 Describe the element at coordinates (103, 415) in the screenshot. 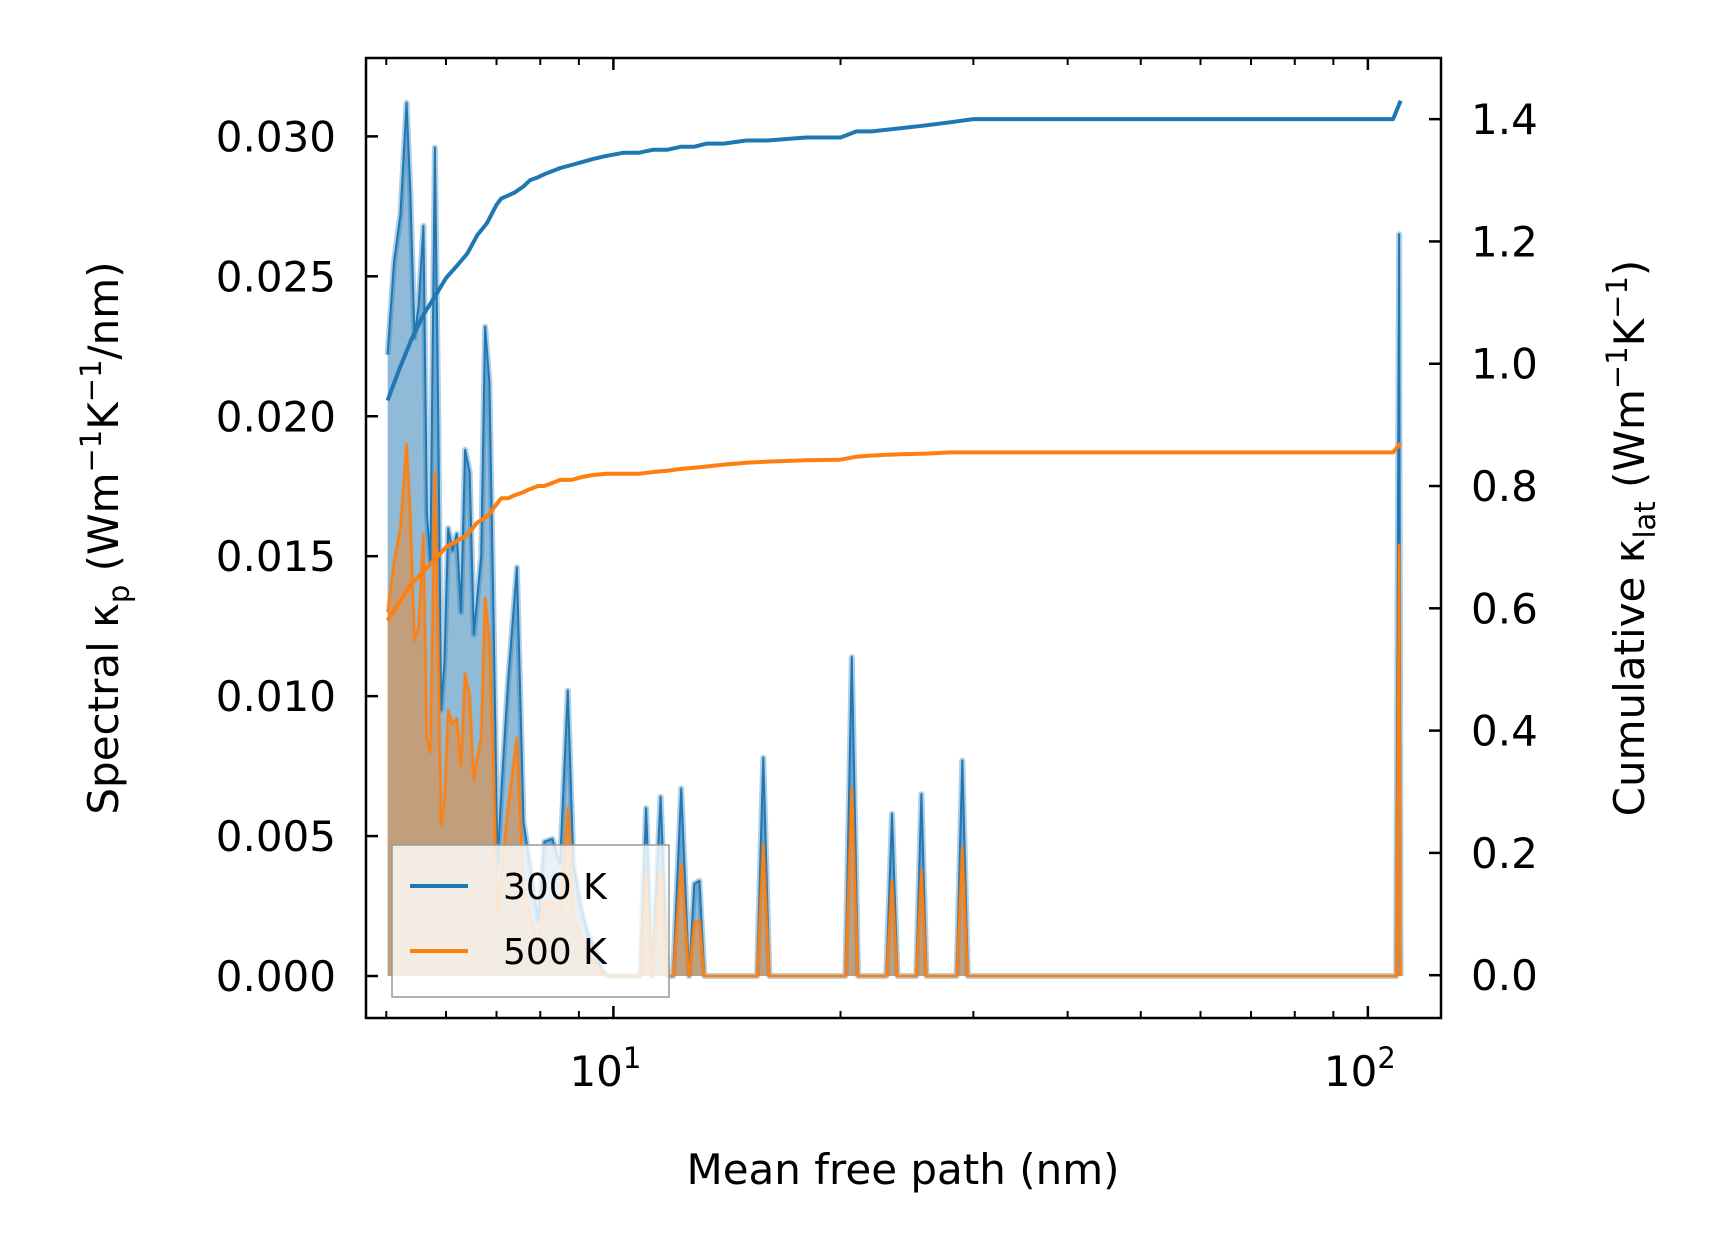

I see `y-title-mid: K` at that location.